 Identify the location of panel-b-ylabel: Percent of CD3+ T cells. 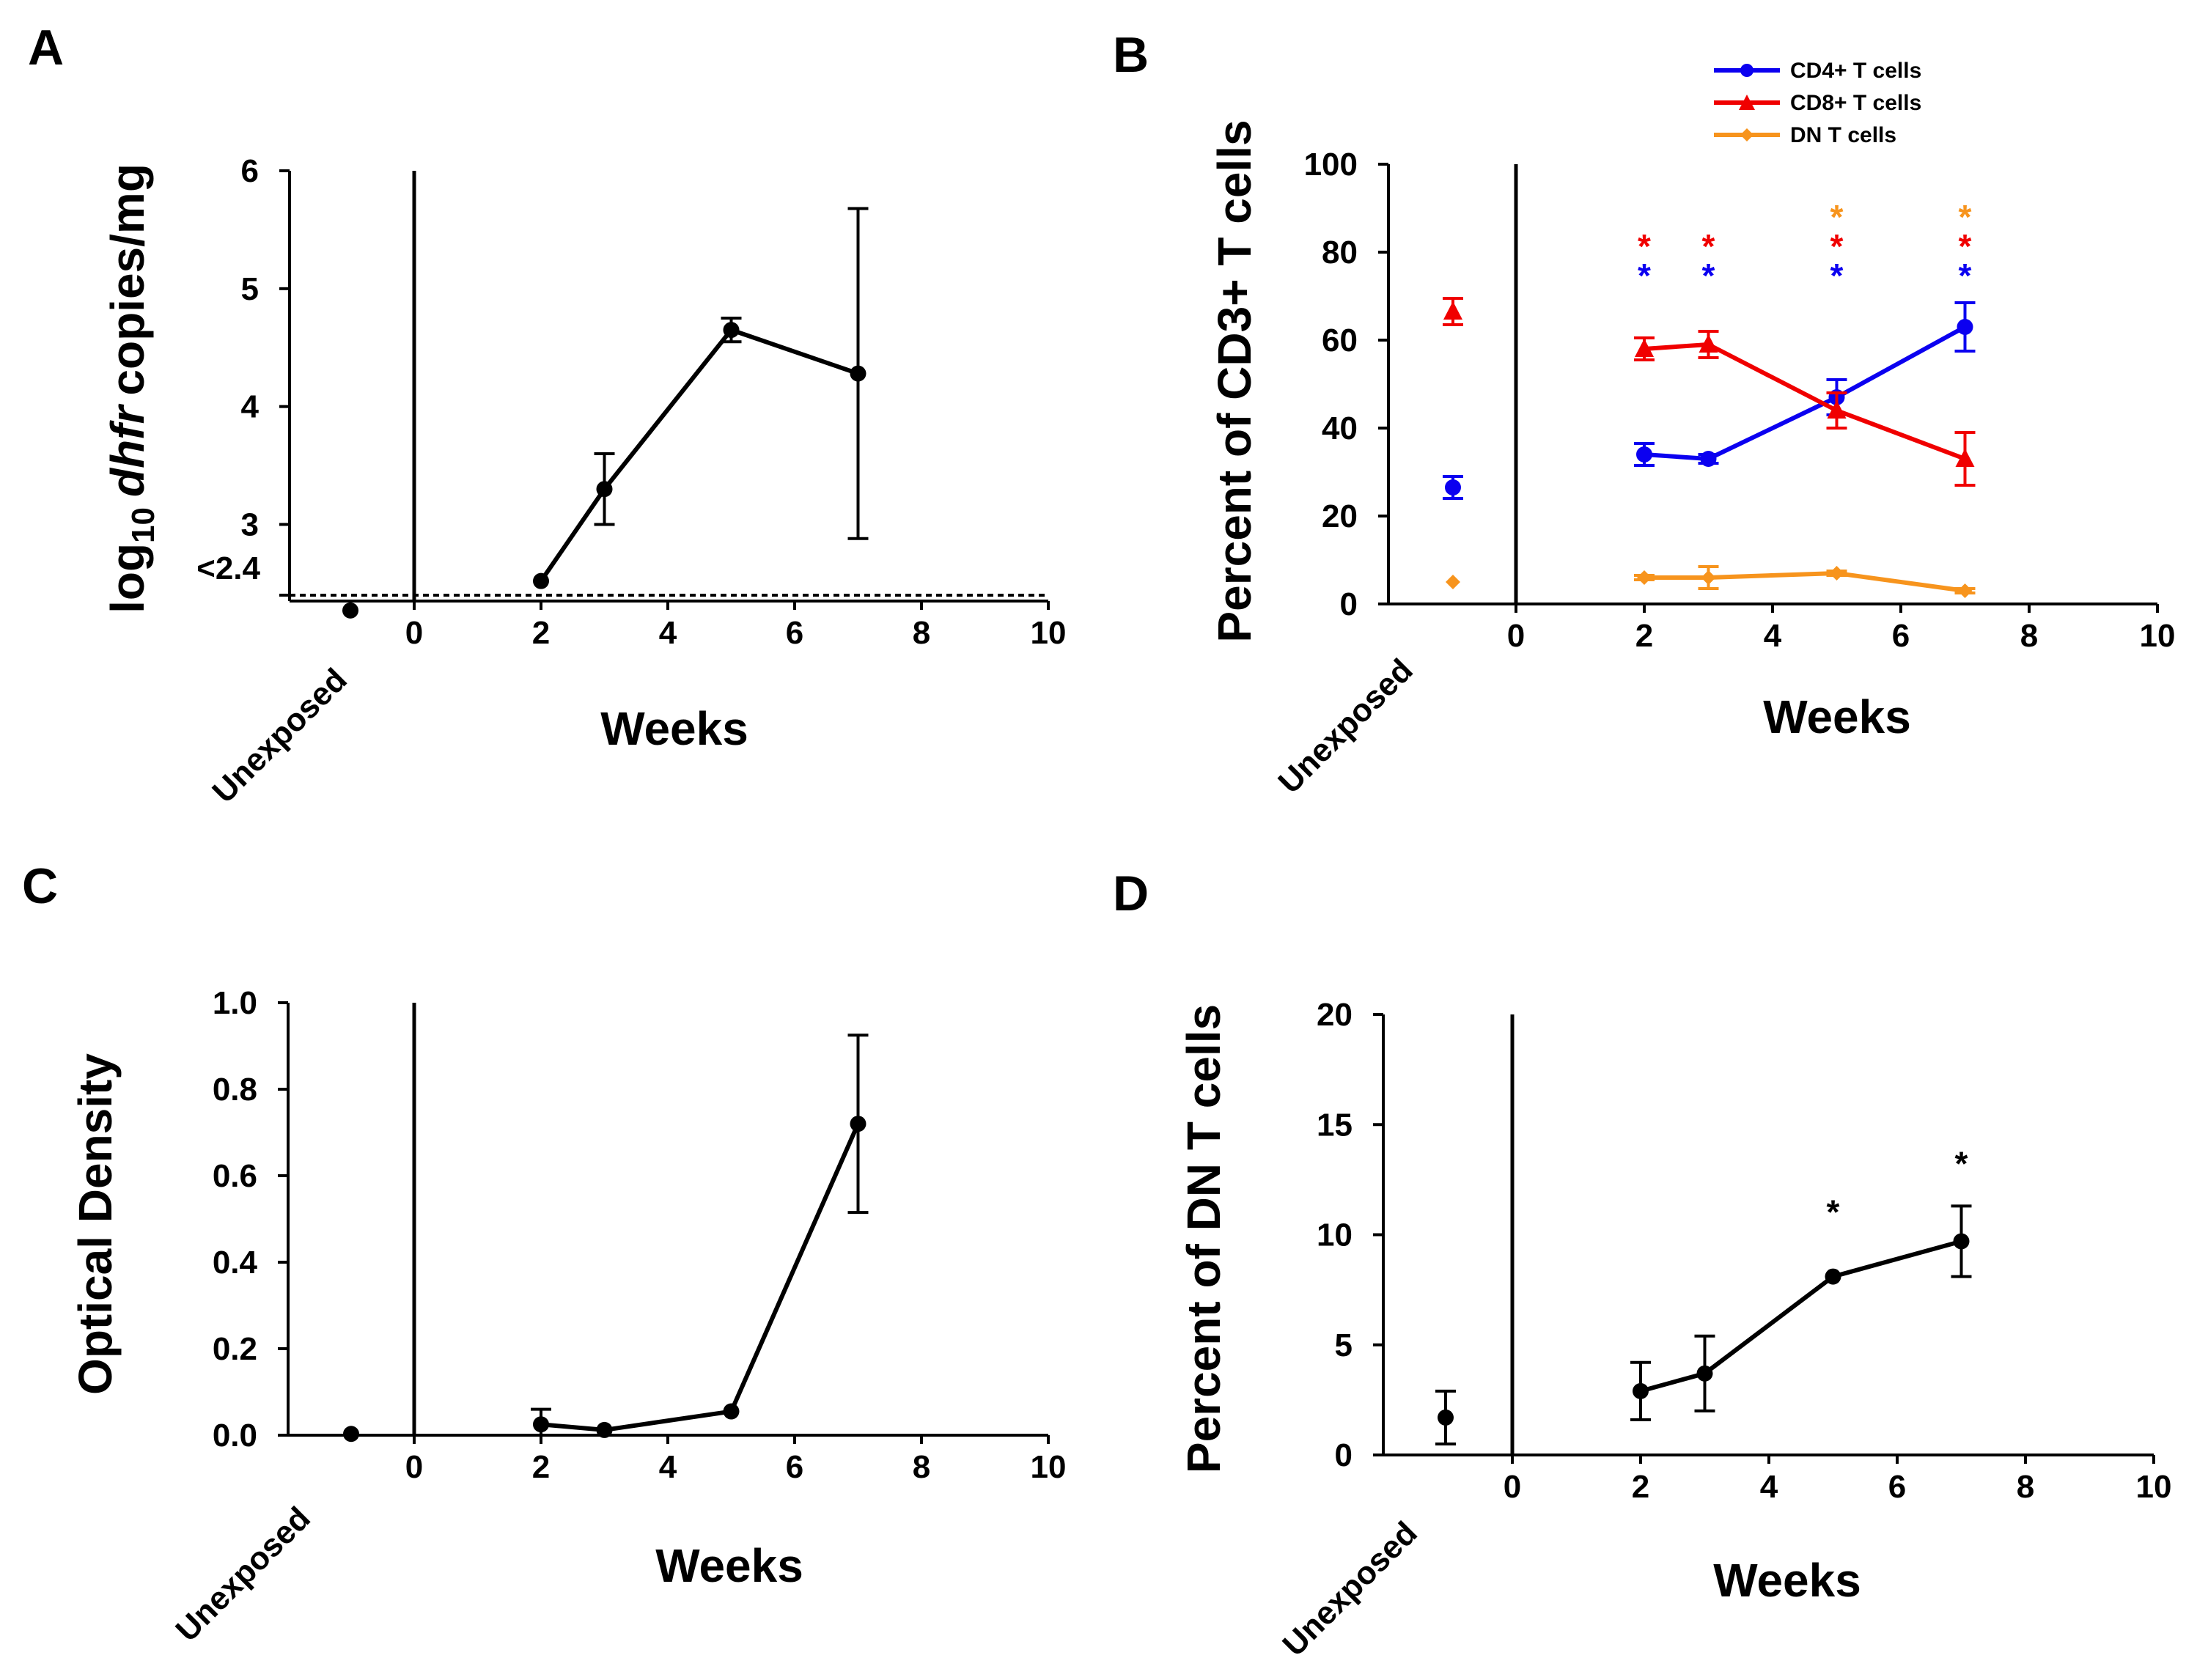
(1234, 380).